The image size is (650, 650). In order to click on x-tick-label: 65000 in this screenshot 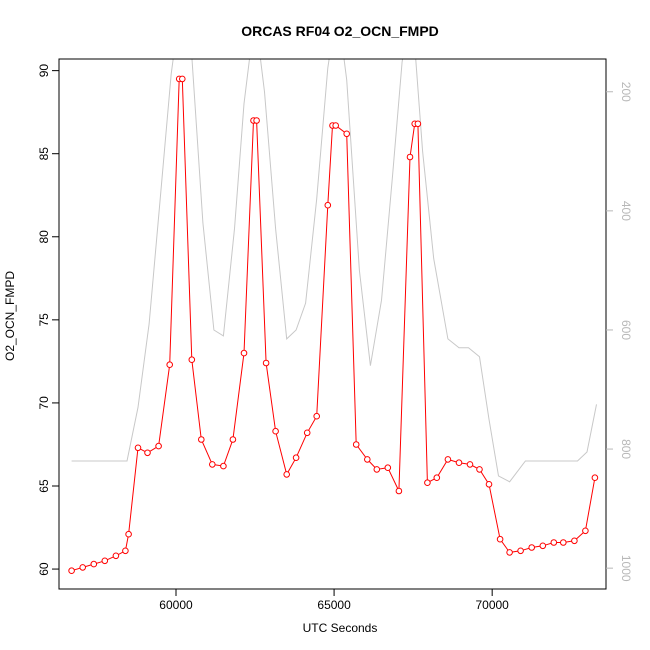, I will do `click(334, 605)`.